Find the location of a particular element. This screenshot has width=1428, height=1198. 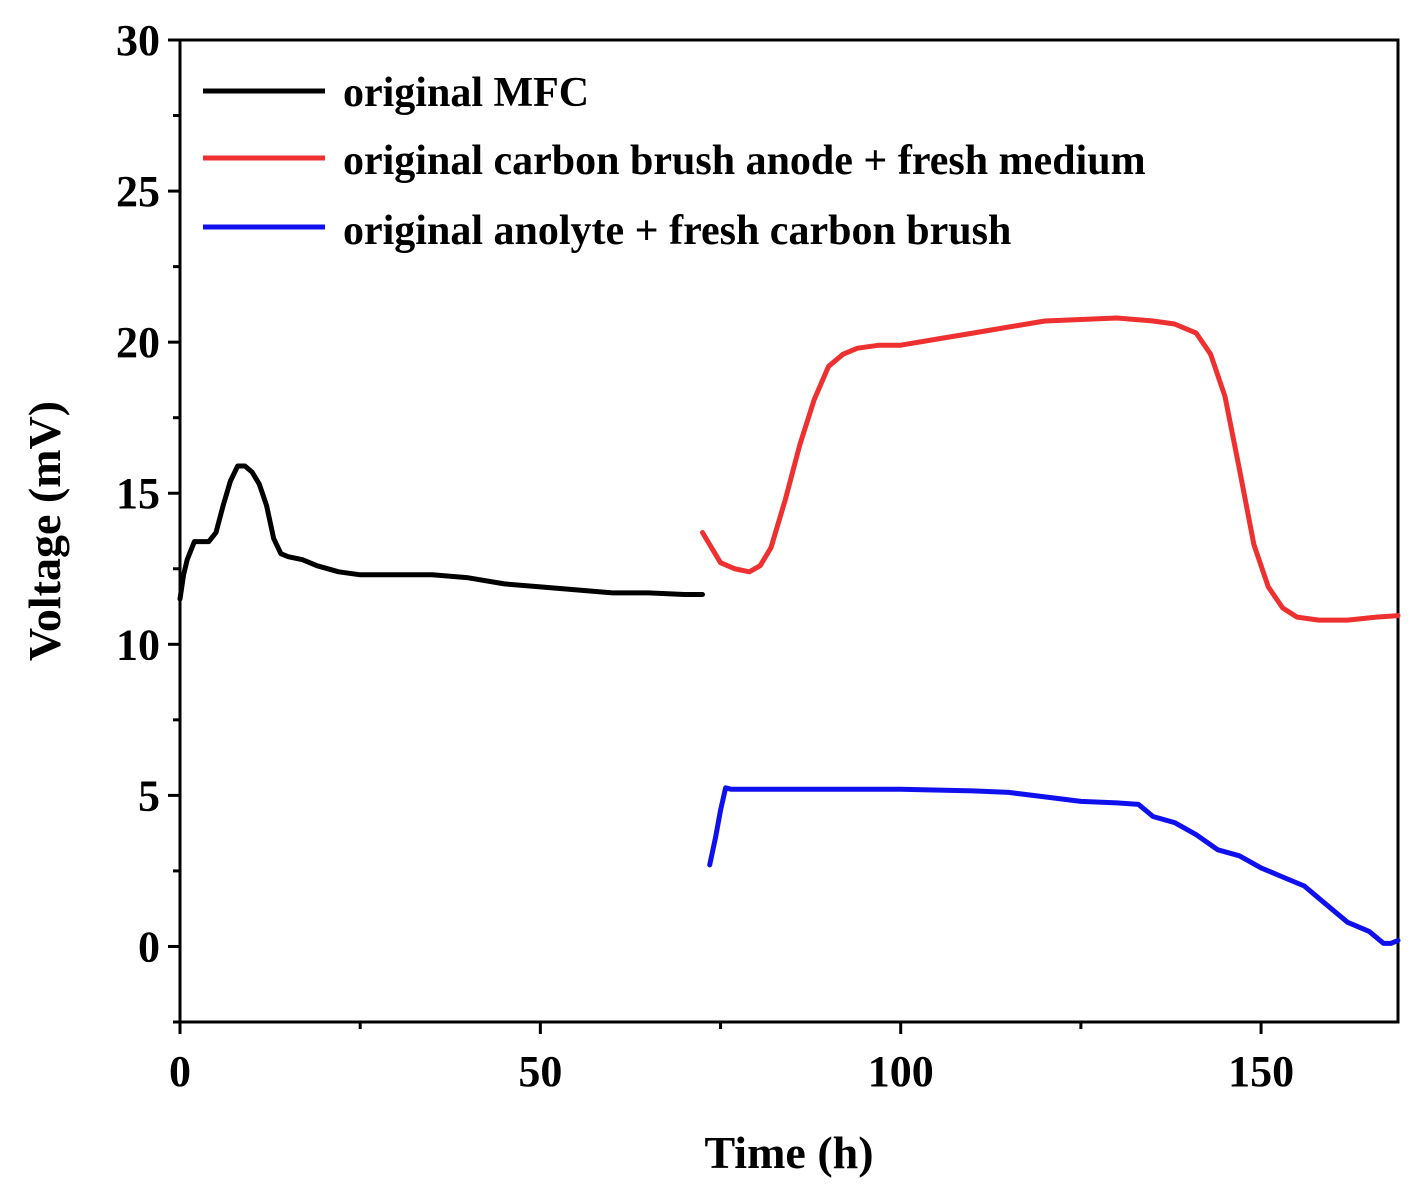

series-line-anolyte is located at coordinates (1054, 865).